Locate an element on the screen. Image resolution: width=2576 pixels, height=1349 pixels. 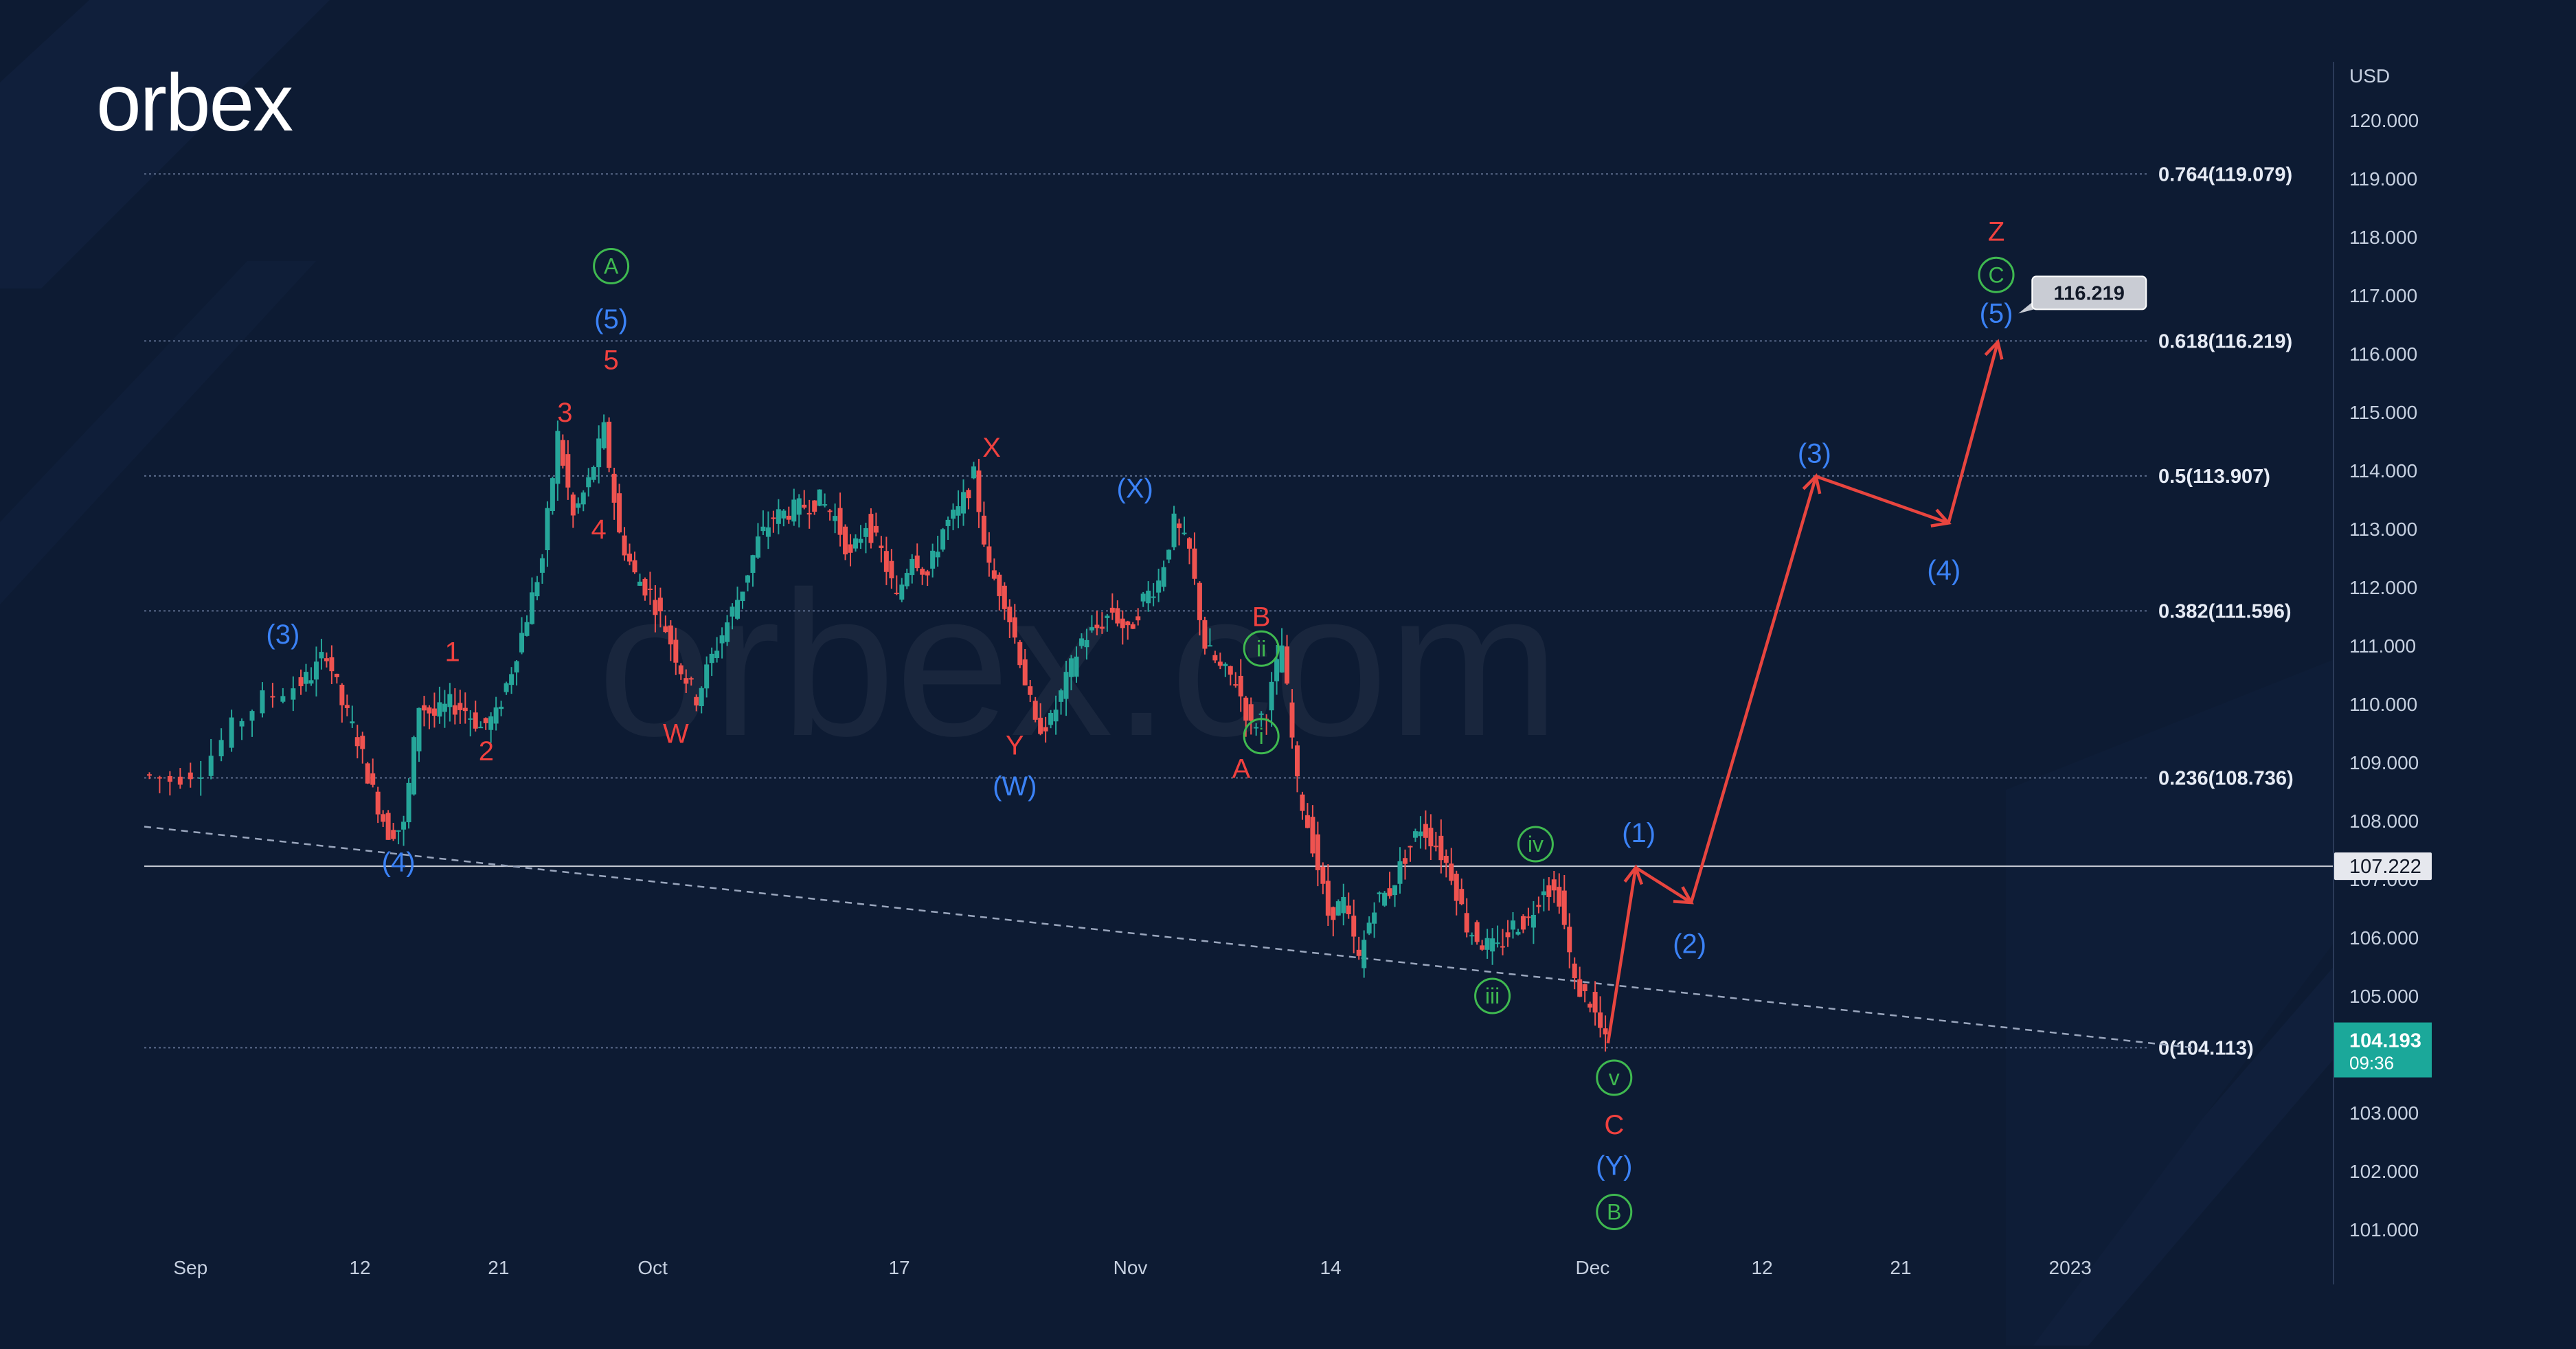
wave-label: Z is located at coordinates (1996, 232).